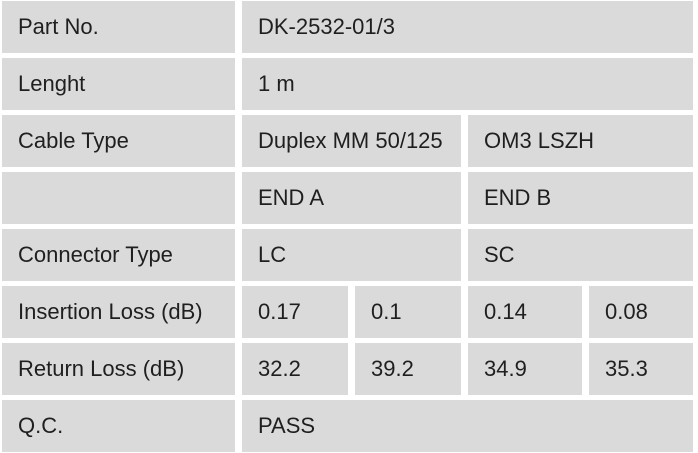 The image size is (698, 453). Describe the element at coordinates (467, 84) in the screenshot. I see `length-value: 1 m` at that location.